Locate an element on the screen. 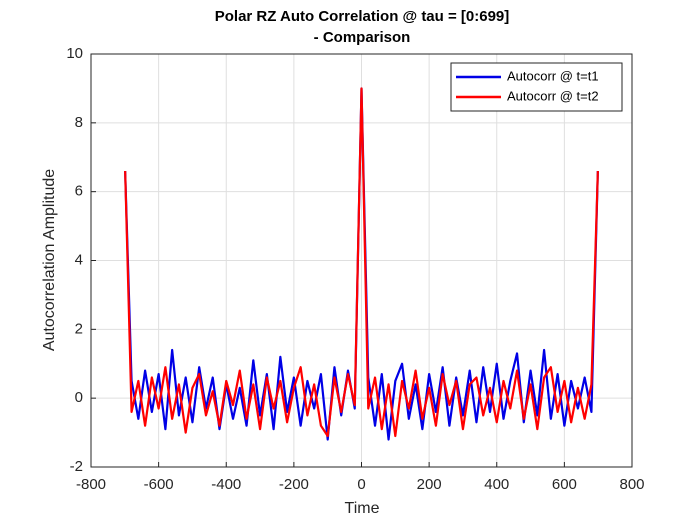  y-tick-label: -2 is located at coordinates (76, 466).